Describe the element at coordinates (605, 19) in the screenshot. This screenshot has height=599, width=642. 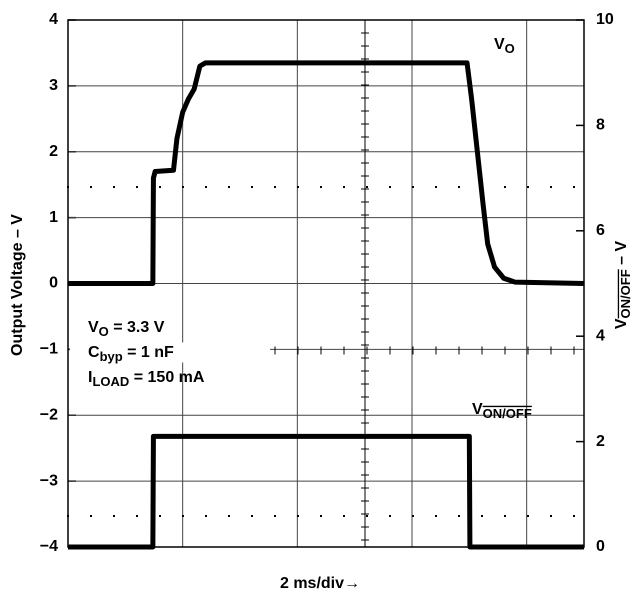
I see `y2-tick-label: 10` at that location.